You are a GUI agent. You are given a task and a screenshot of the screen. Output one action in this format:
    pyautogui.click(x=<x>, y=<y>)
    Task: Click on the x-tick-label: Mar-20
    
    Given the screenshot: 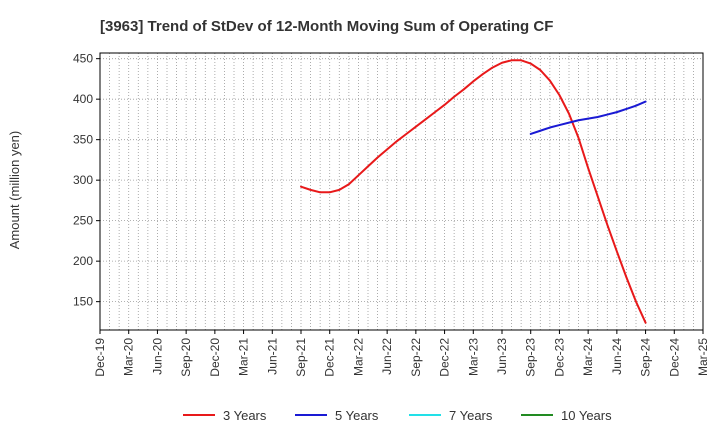 What is the action you would take?
    pyautogui.click(x=129, y=357)
    